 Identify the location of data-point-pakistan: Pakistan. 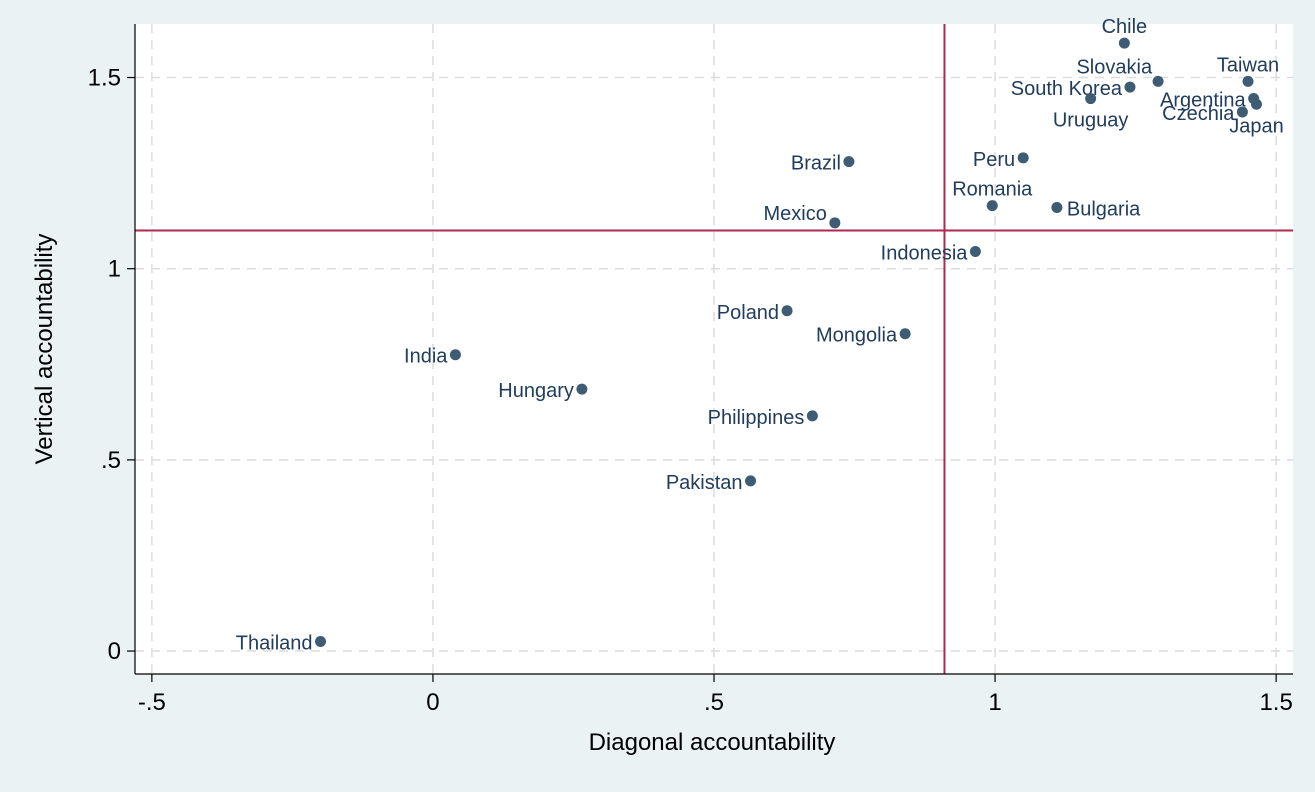
(711, 483).